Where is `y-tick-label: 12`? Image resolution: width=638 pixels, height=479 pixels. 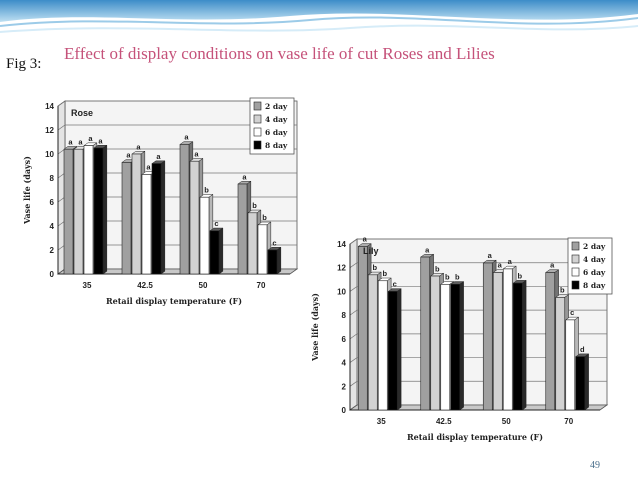 y-tick-label: 12 is located at coordinates (49, 130).